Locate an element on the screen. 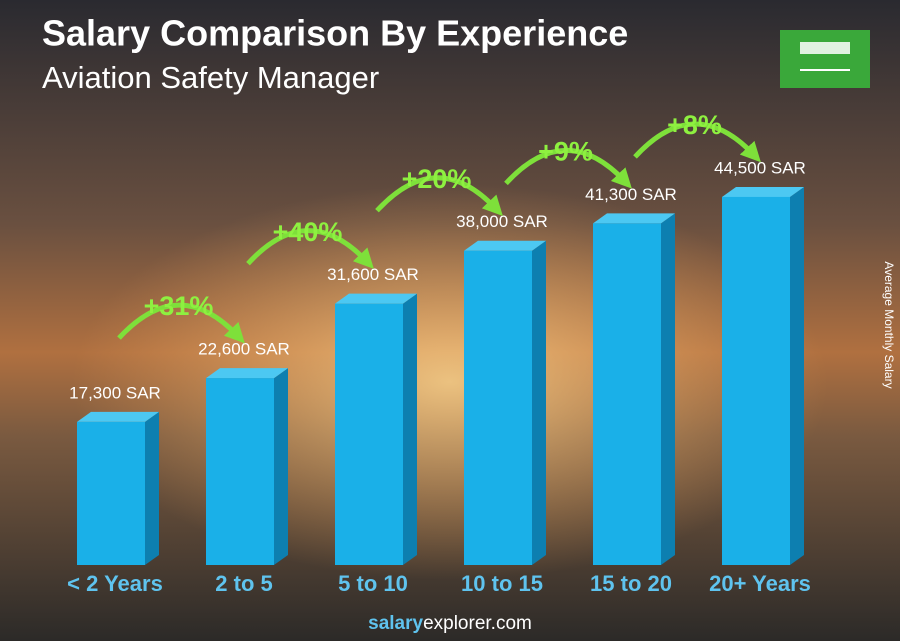 The image size is (900, 641). increase-label: +9% is located at coordinates (565, 152).